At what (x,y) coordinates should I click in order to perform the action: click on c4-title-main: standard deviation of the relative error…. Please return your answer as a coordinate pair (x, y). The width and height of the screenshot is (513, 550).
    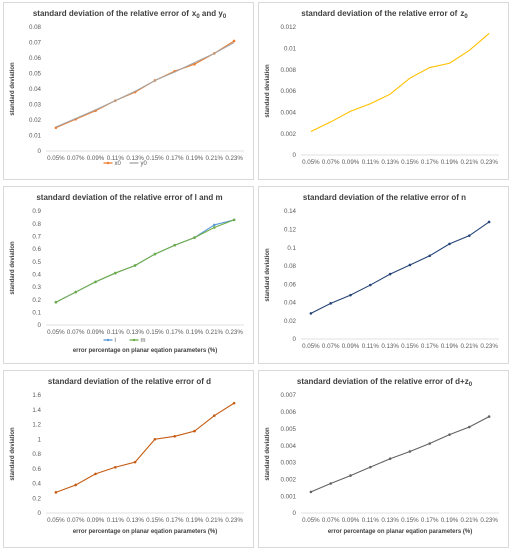
    Looking at the image, I should click on (129, 381).